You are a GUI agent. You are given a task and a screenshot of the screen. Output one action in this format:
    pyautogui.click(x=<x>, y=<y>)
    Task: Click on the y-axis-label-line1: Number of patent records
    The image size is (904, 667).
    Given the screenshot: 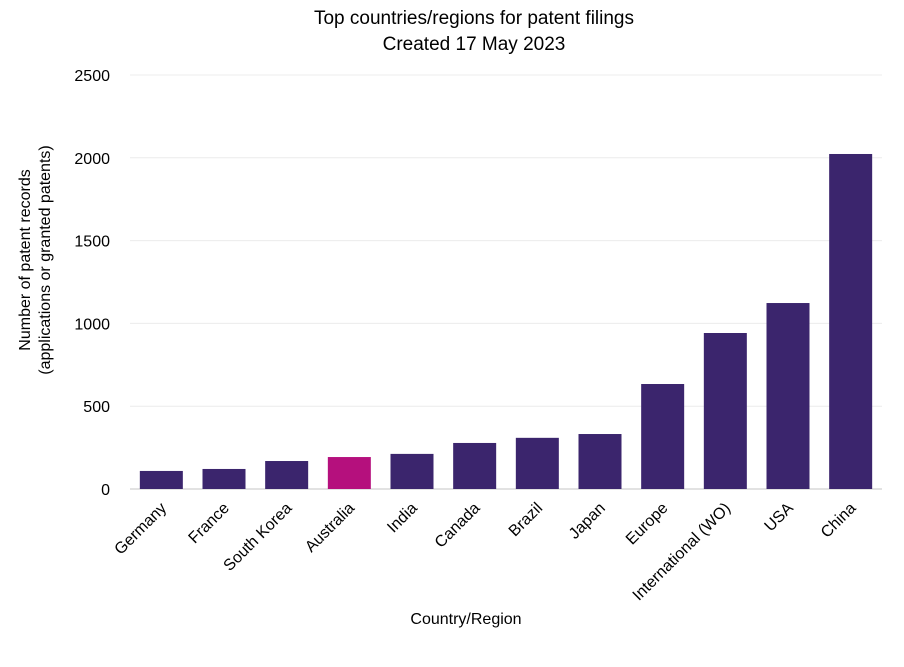 What is the action you would take?
    pyautogui.click(x=25, y=259)
    